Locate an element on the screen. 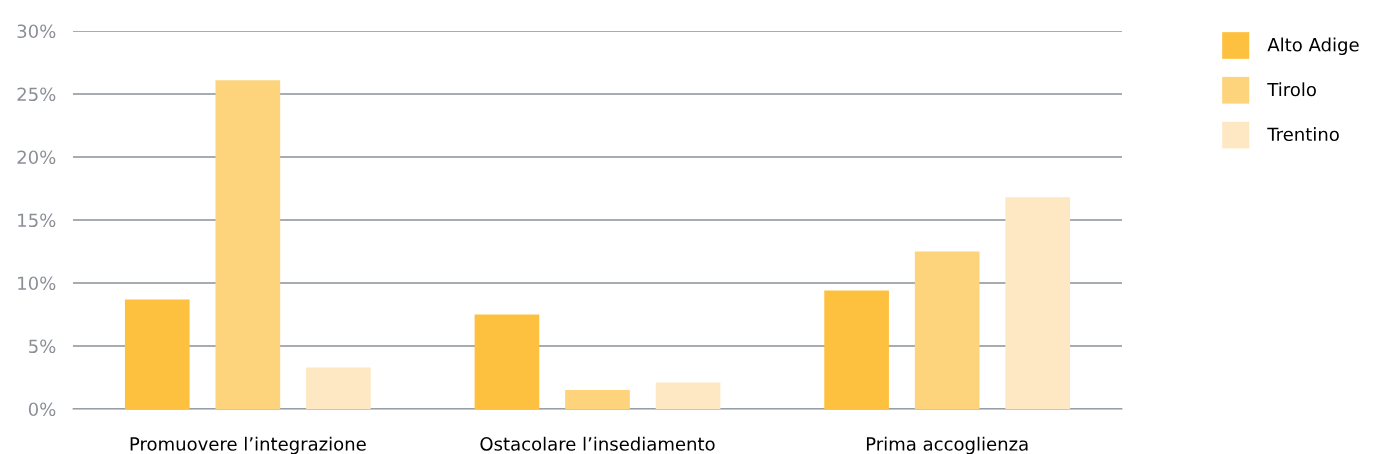 The height and width of the screenshot is (454, 1380). y-tick-label: 25% is located at coordinates (36, 94).